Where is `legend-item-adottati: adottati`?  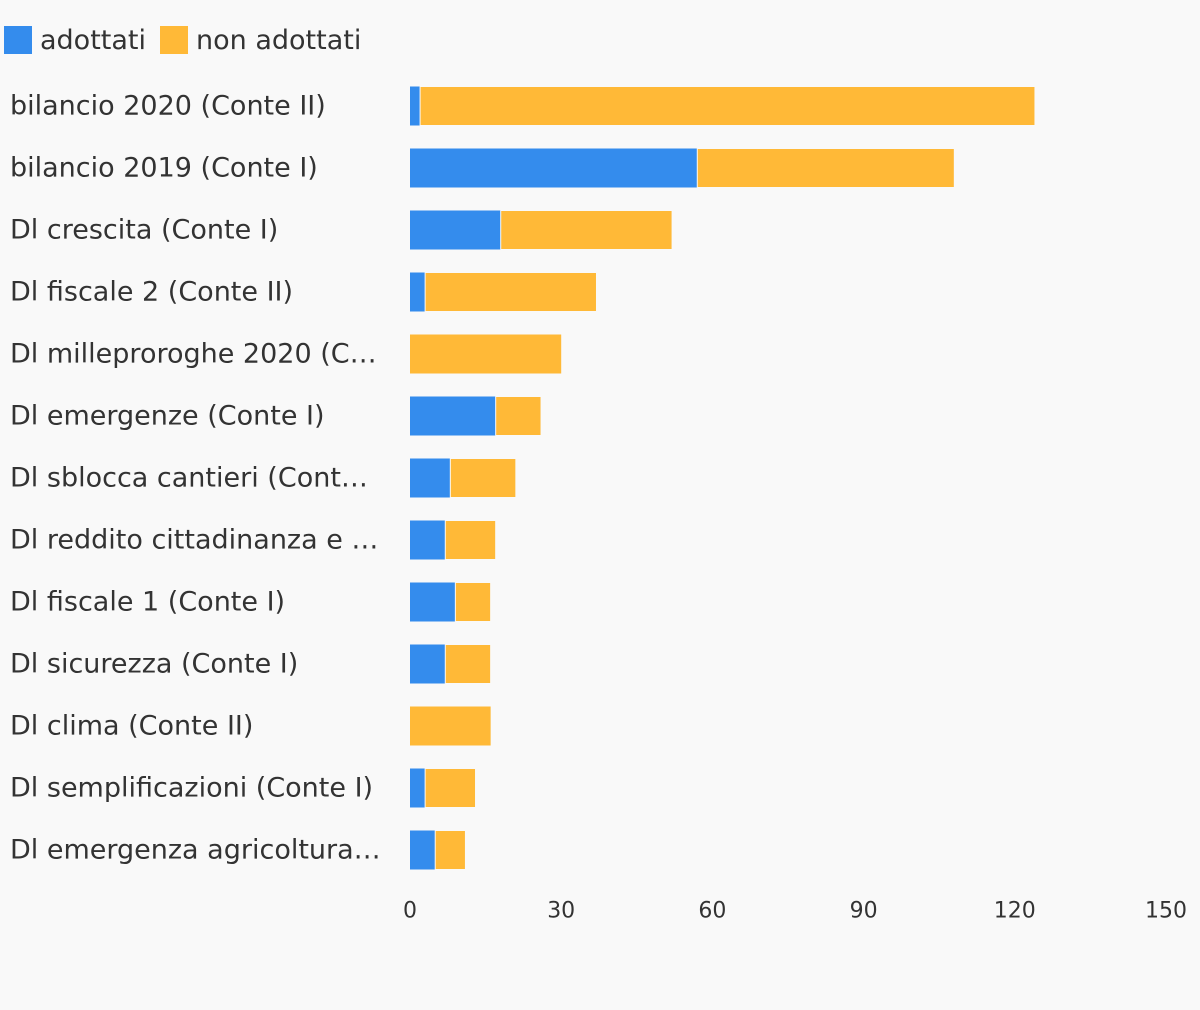 legend-item-adottati: adottati is located at coordinates (75, 40).